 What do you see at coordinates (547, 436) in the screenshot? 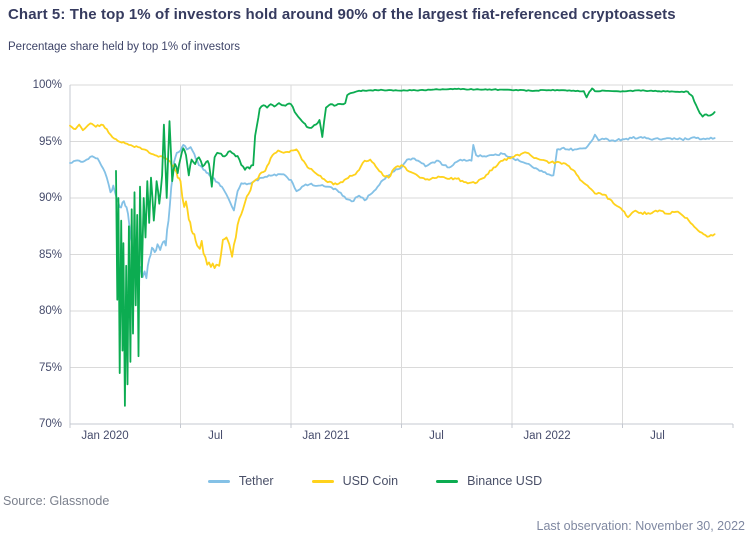
I see `x-axis-tick-label: Jan 2022` at bounding box center [547, 436].